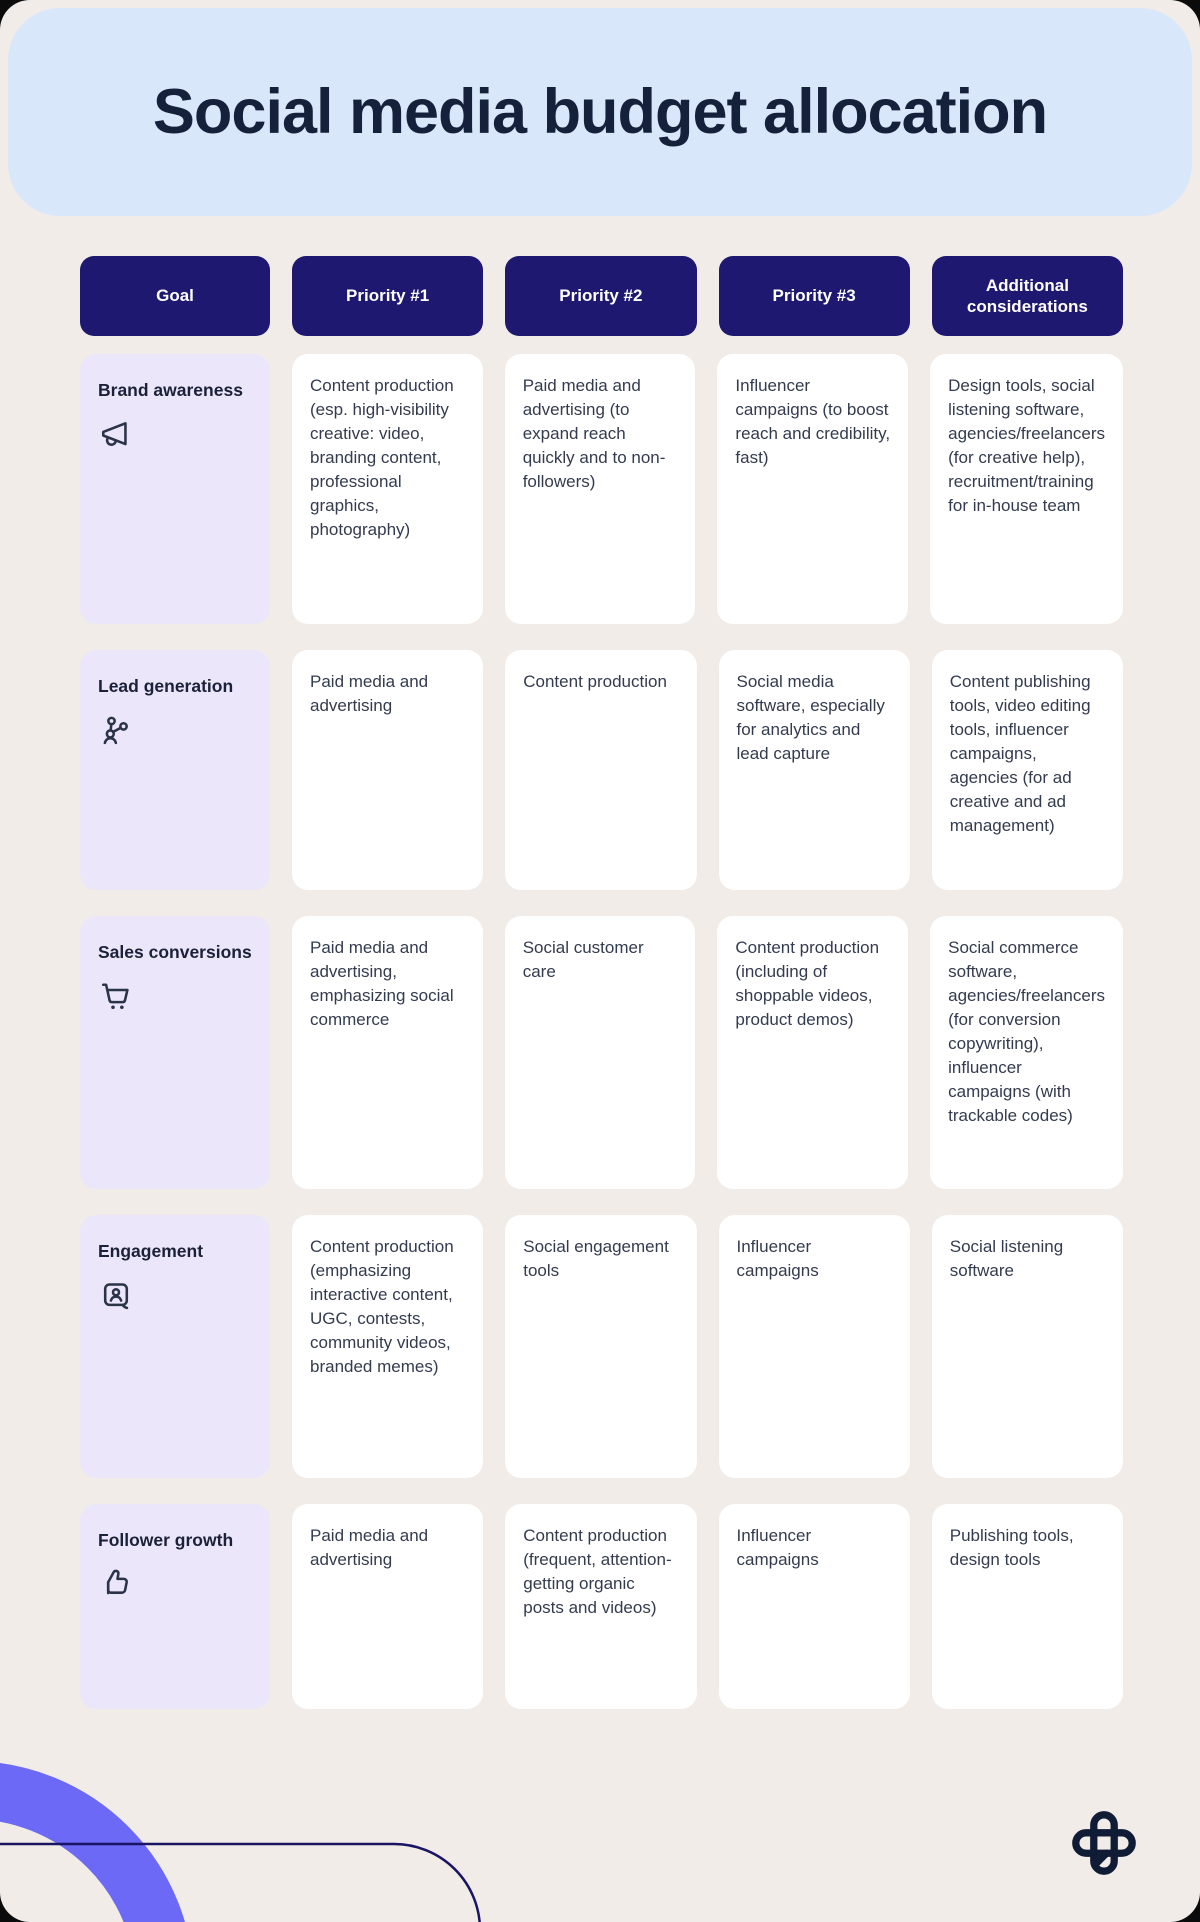 This screenshot has width=1200, height=1922. What do you see at coordinates (166, 686) in the screenshot?
I see `goal-label: Lead generation` at bounding box center [166, 686].